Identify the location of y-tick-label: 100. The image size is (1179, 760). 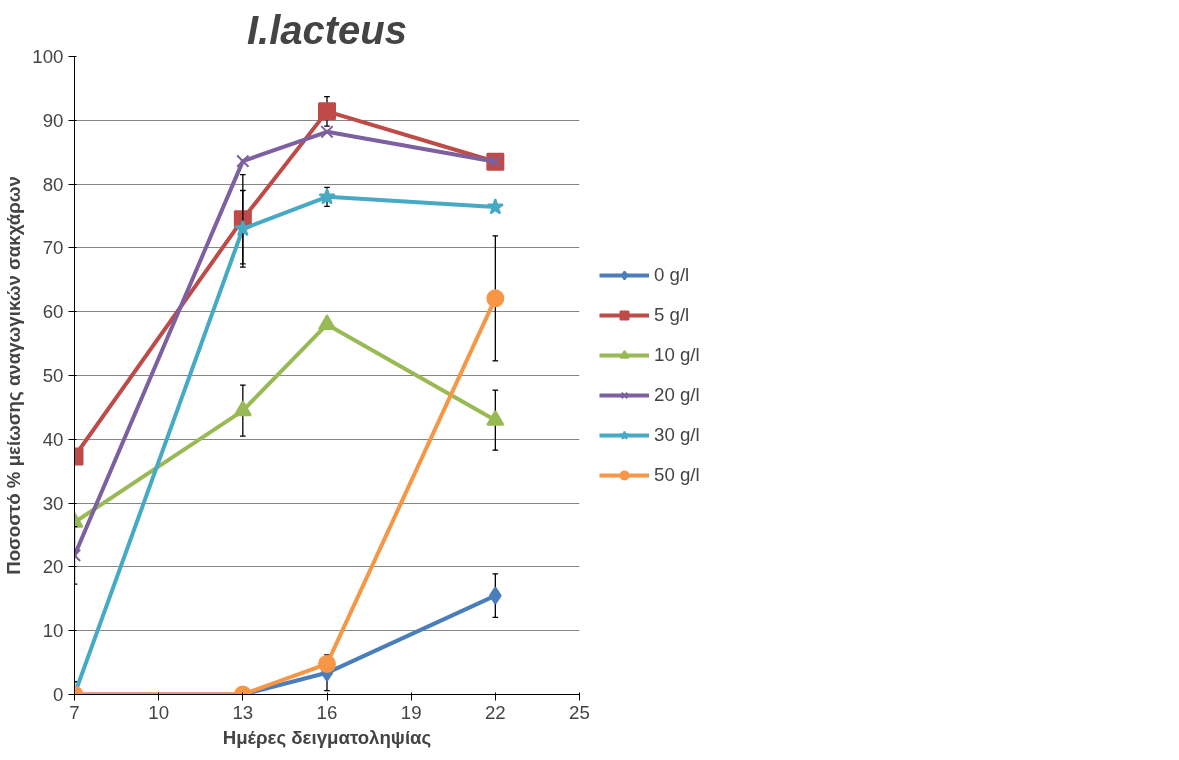
(48, 56).